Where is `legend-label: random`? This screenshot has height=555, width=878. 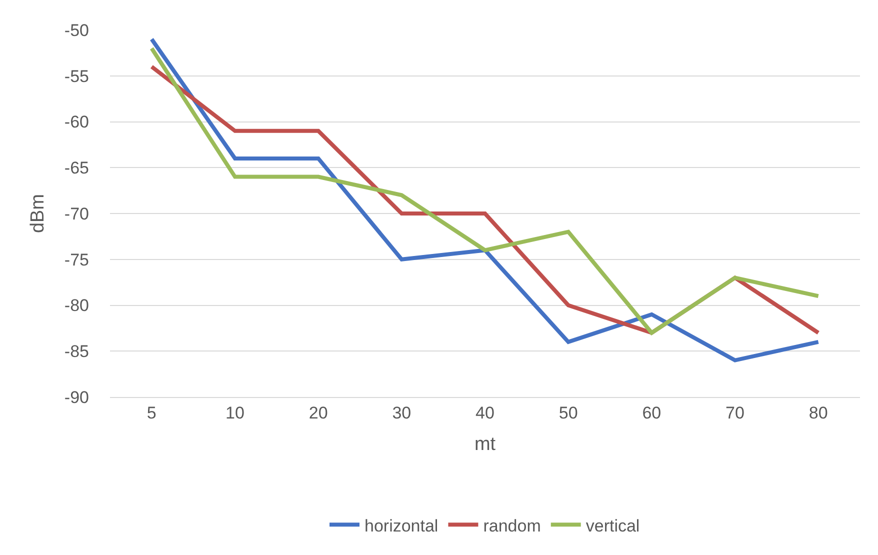
legend-label: random is located at coordinates (512, 526).